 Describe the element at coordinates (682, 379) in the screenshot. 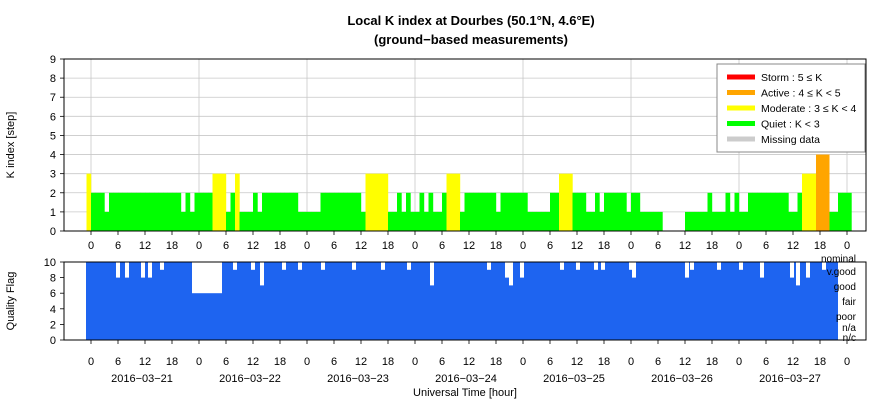

I see `q-date-label: 2016−03−26` at that location.